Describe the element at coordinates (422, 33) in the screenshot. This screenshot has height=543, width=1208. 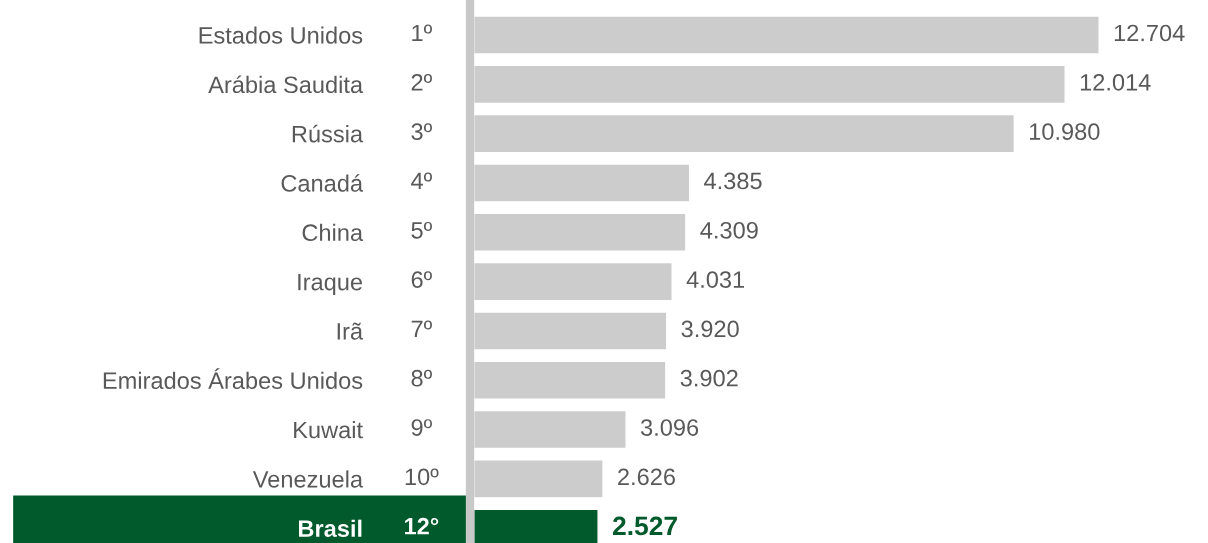
I see `text: 1º` at that location.